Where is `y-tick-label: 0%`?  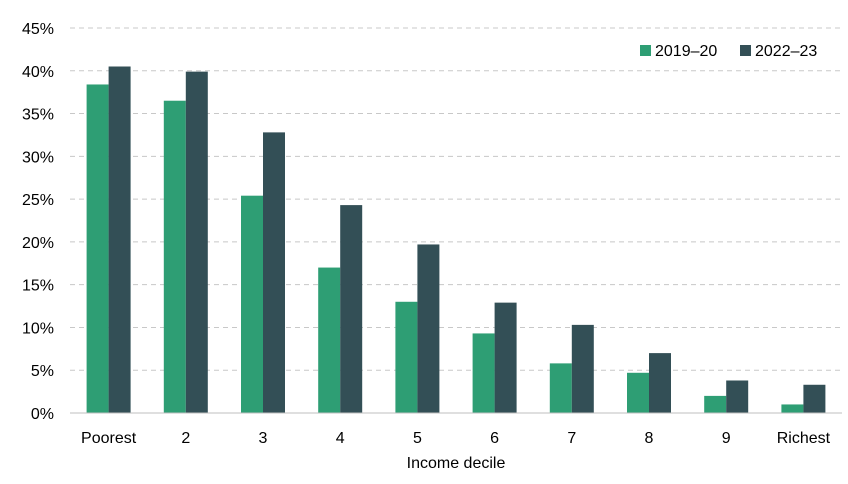
y-tick-label: 0% is located at coordinates (42, 414).